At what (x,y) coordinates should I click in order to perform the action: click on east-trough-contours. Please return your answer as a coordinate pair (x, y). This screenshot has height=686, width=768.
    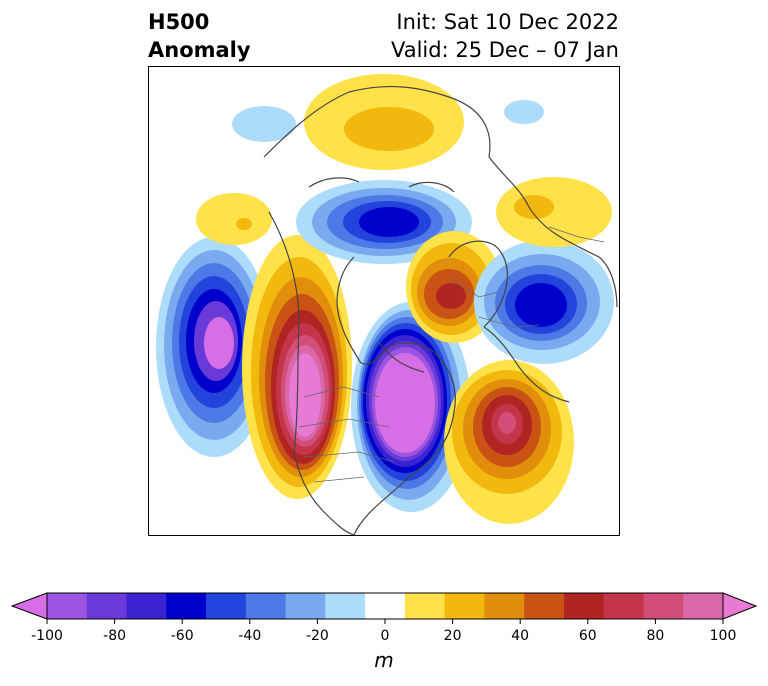
    Looking at the image, I should click on (411, 407).